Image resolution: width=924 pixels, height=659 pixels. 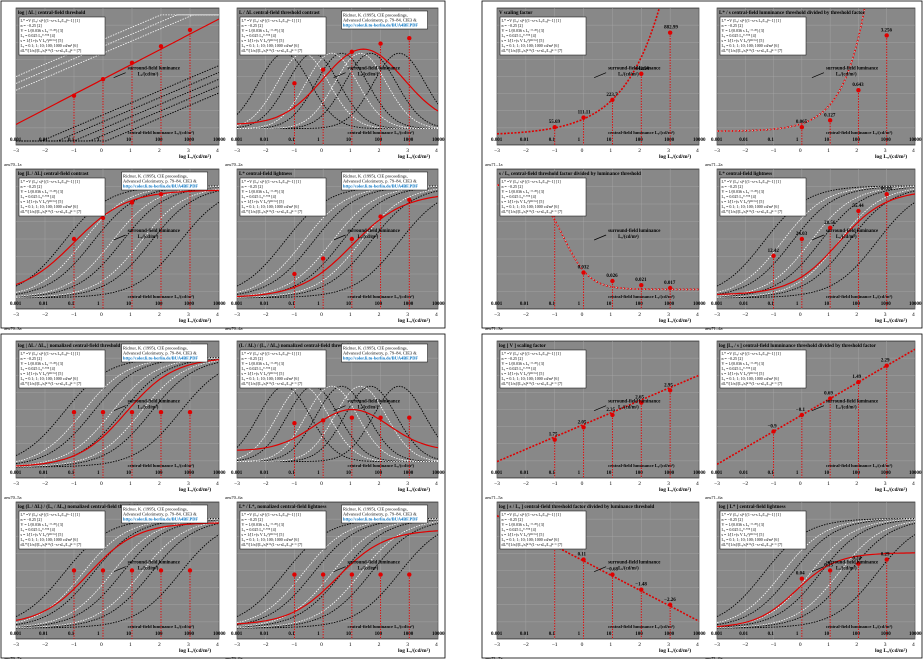 I want to click on panel-code: aeu71–3a, so click(x=494, y=328).